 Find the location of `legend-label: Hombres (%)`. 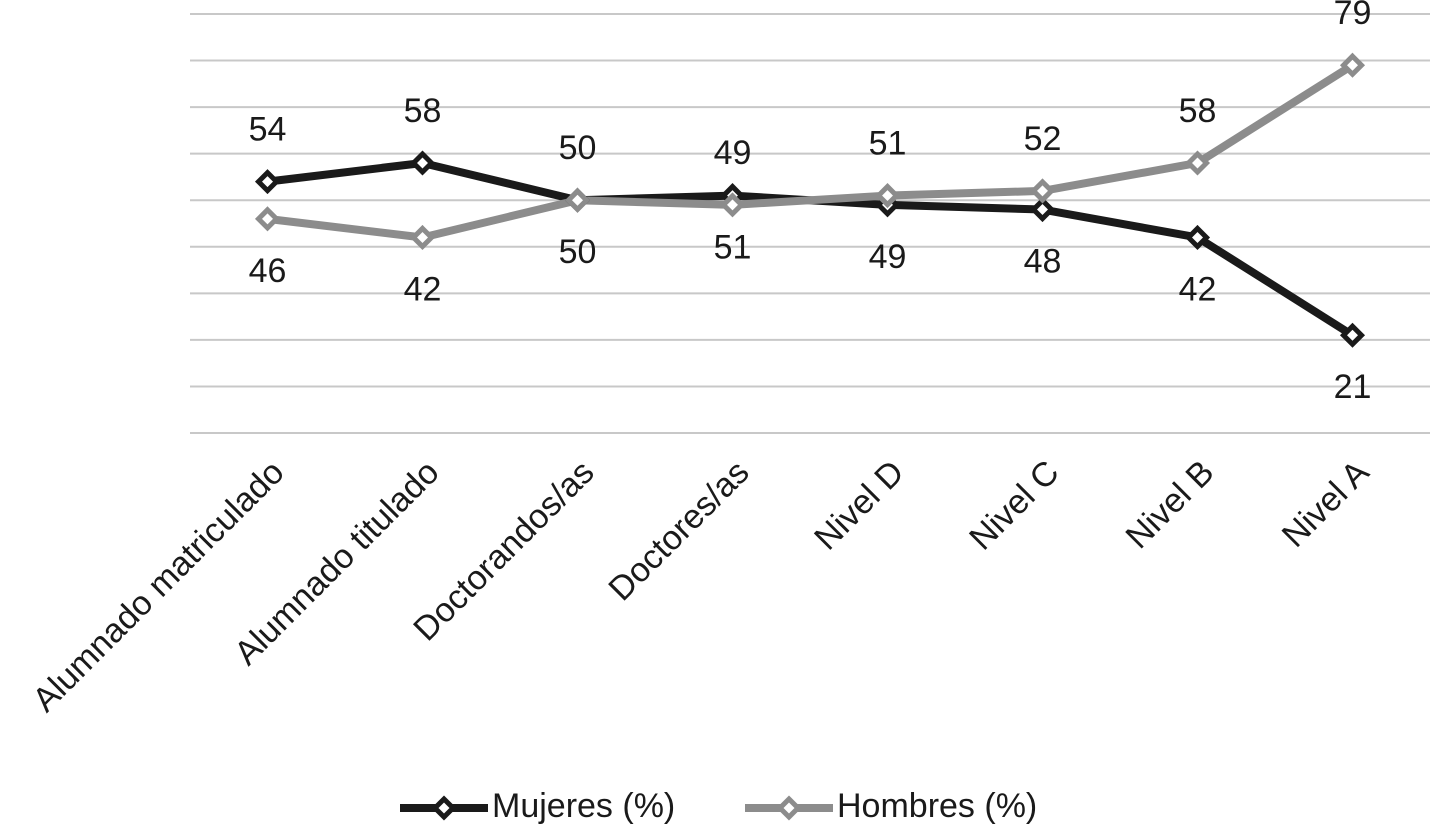

legend-label: Hombres (%) is located at coordinates (937, 806).